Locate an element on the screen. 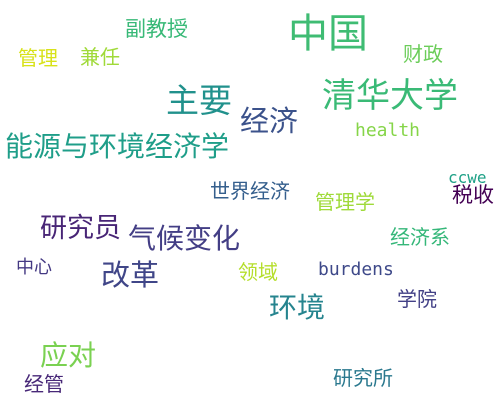 The width and height of the screenshot is (500, 400). word-ccwe: ccwe is located at coordinates (467, 177).